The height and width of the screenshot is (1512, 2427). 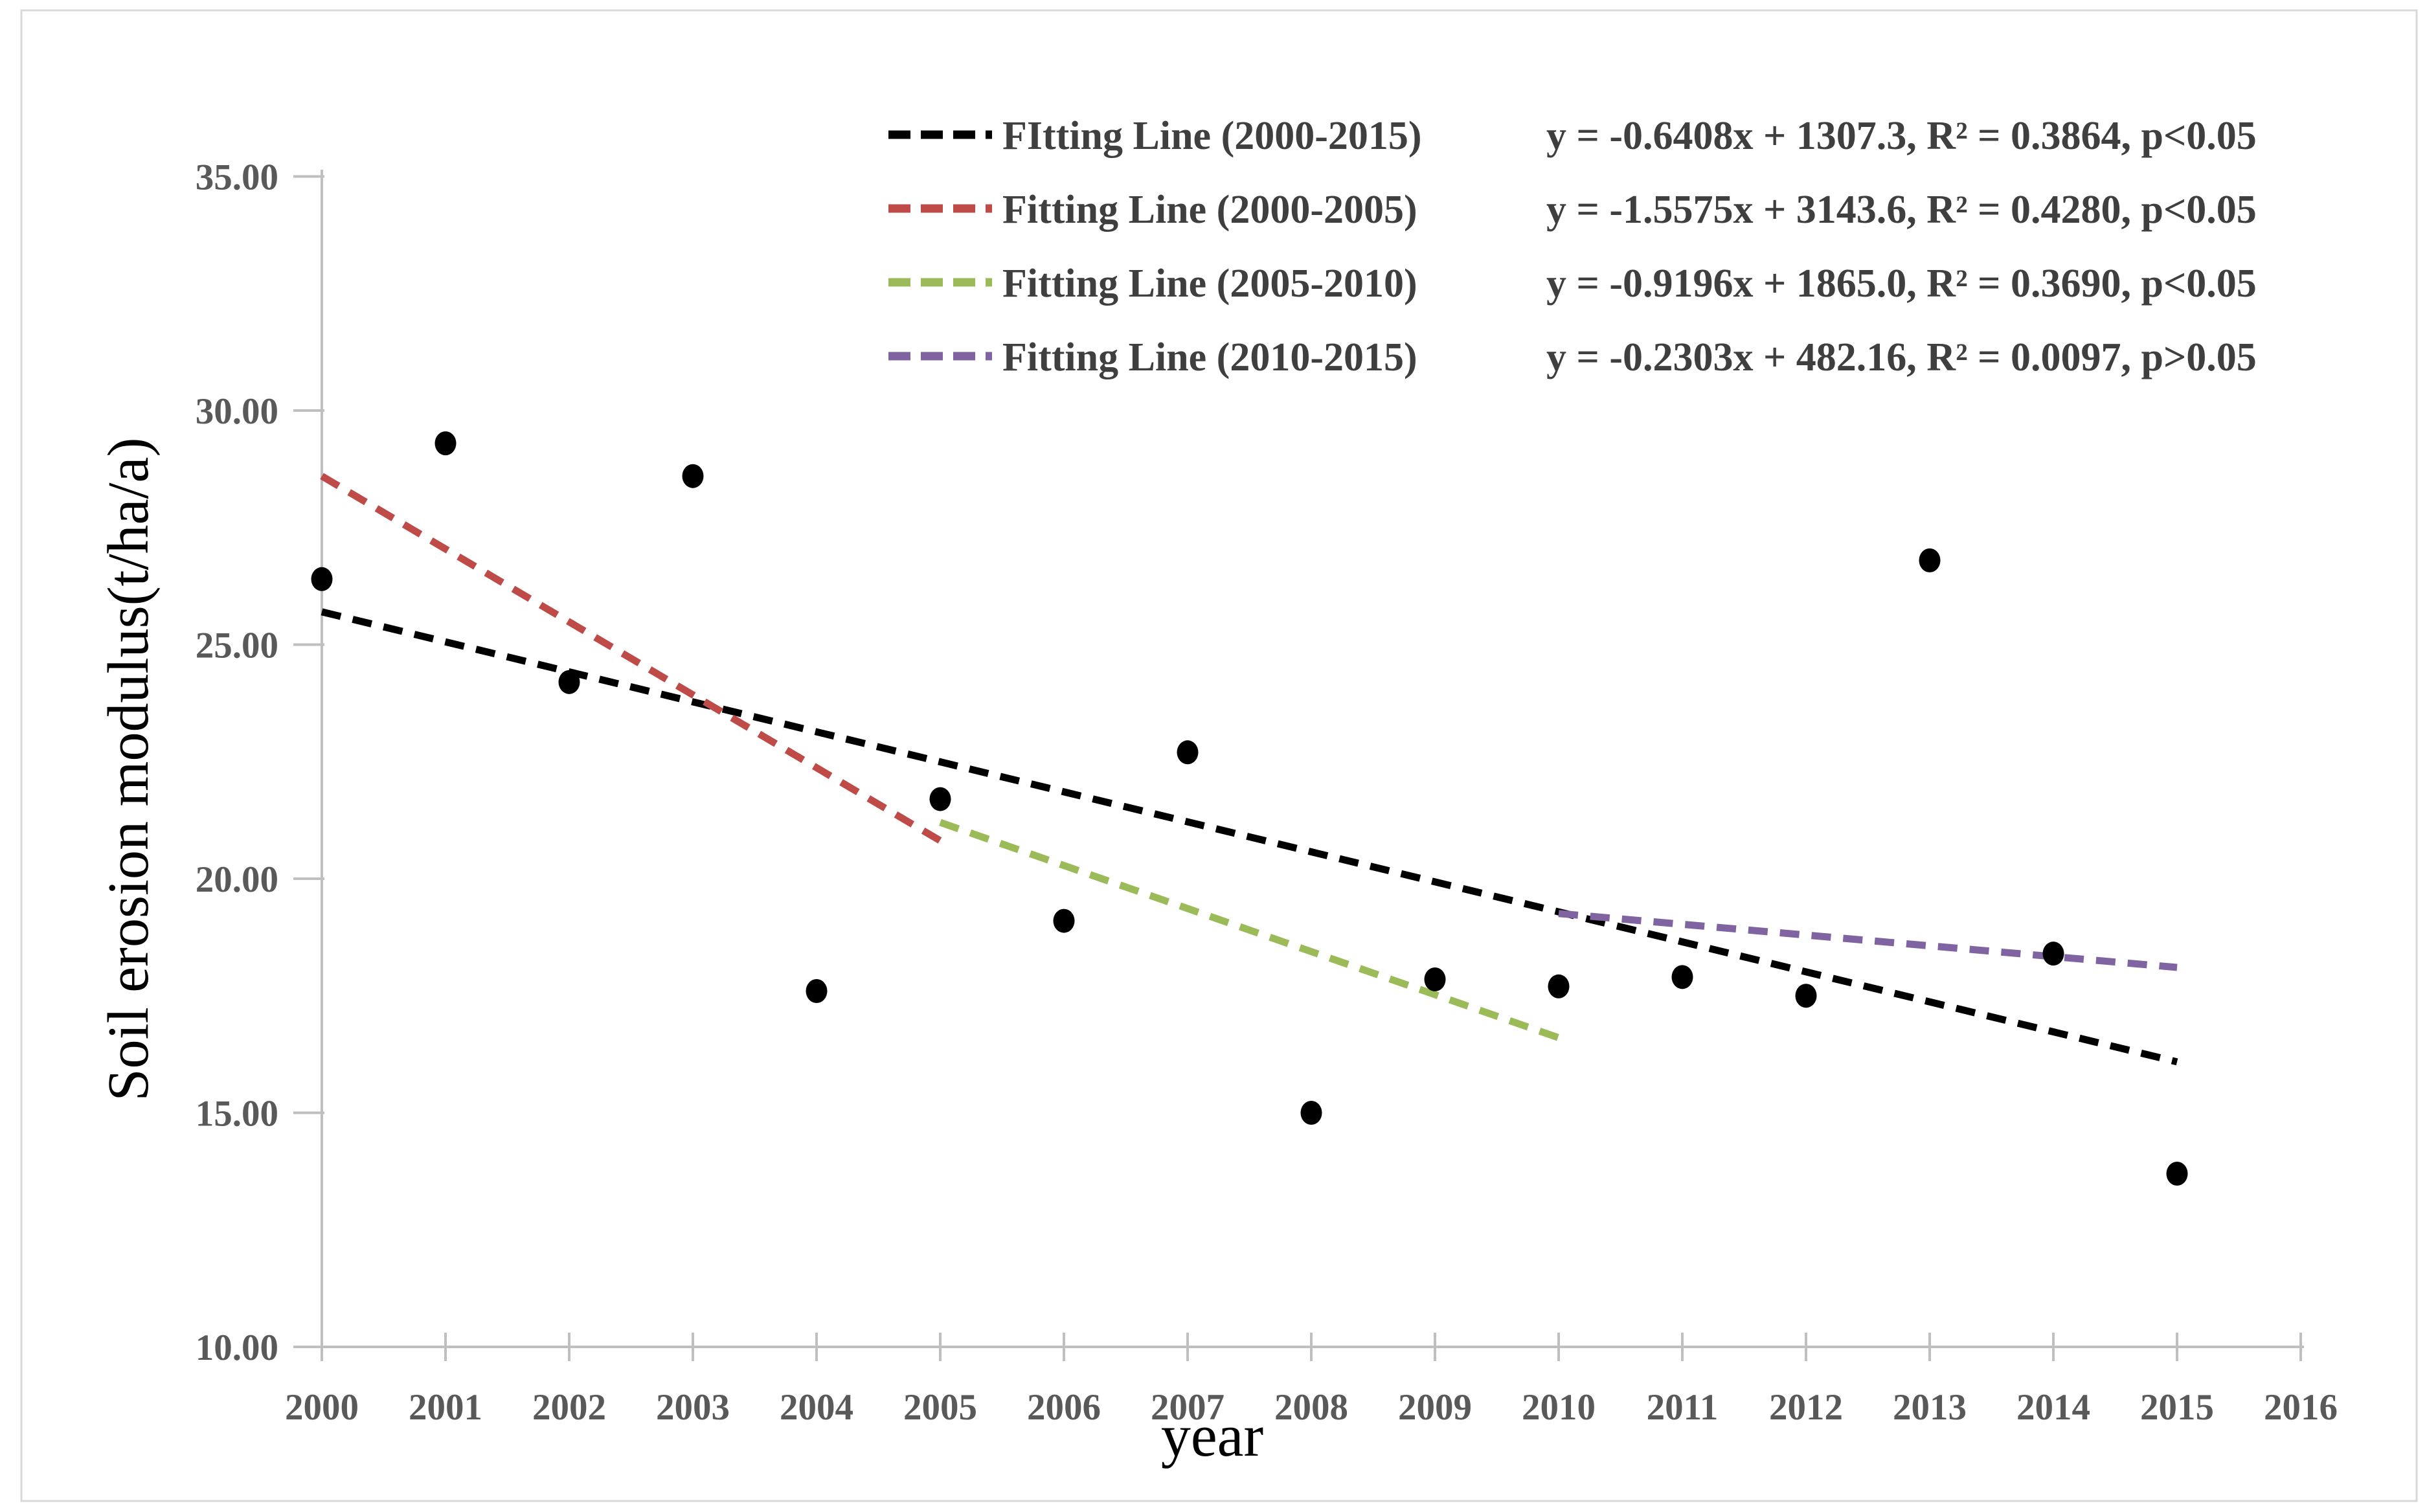 What do you see at coordinates (1209, 284) in the screenshot?
I see `legend-label: Fitting Line (2005-2010)` at bounding box center [1209, 284].